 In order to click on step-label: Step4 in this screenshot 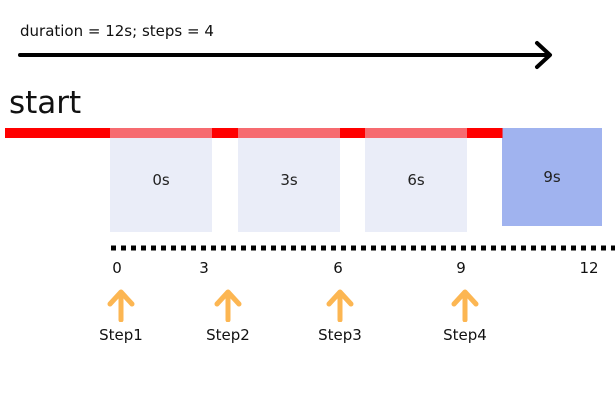, I will do `click(465, 335)`.